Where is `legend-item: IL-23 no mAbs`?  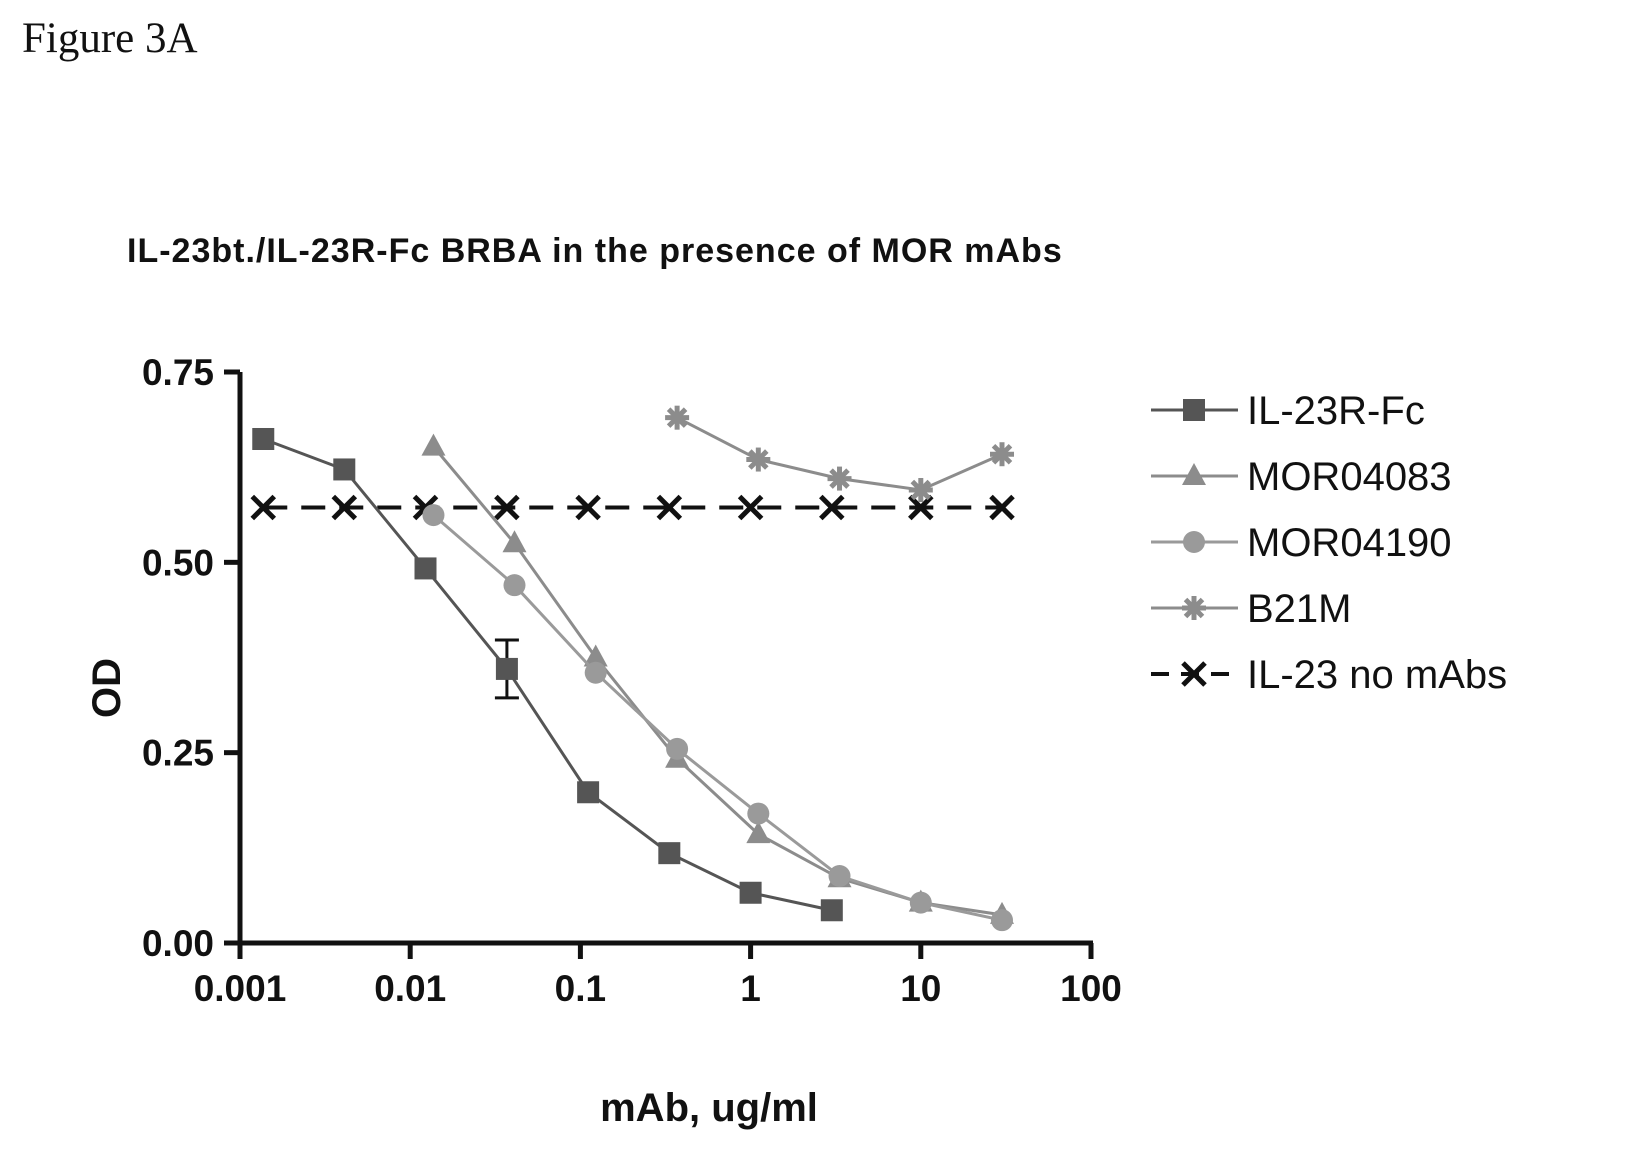 legend-item: IL-23 no mAbs is located at coordinates (1329, 675).